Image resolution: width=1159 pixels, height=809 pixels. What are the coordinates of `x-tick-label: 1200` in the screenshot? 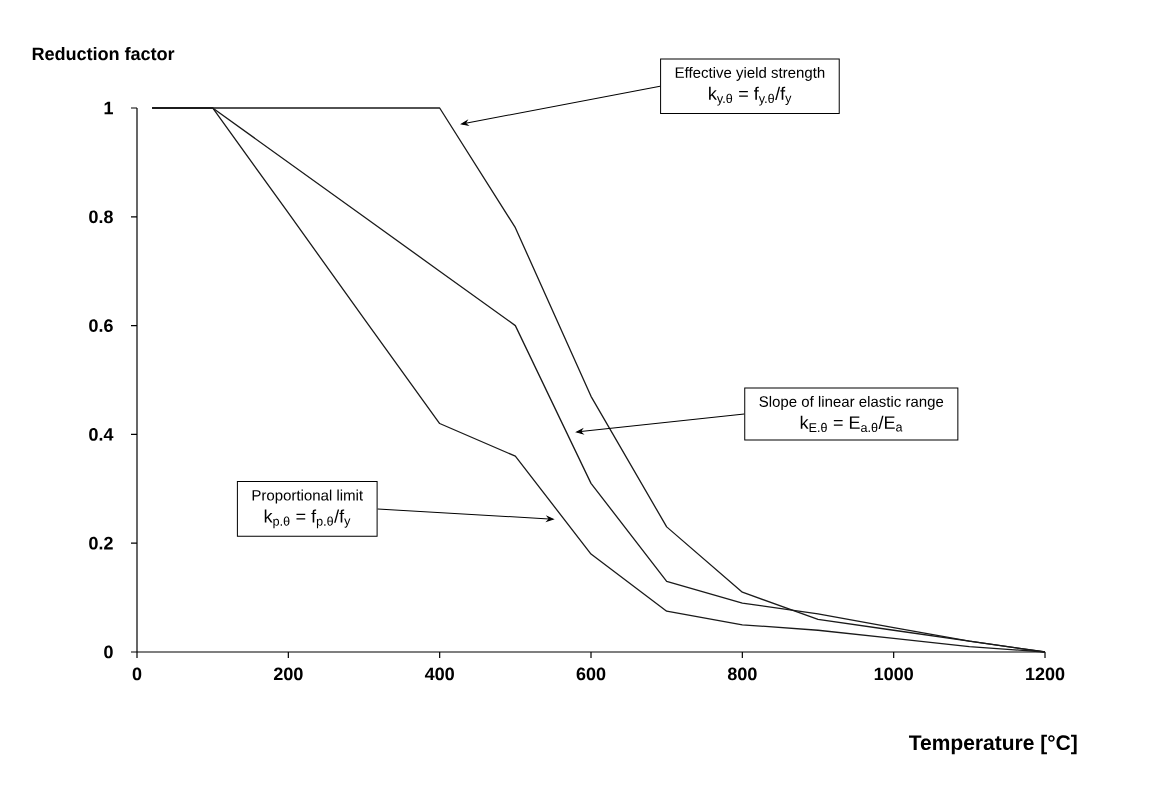 It's located at (1045, 674).